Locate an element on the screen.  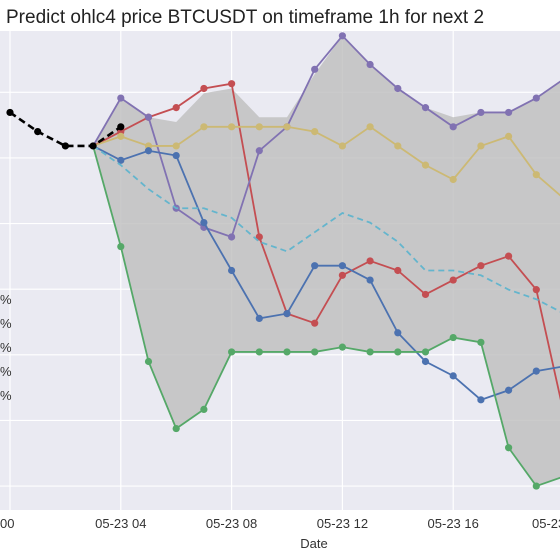
x-tick-label-2: 05-23 08 is located at coordinates (231, 523).